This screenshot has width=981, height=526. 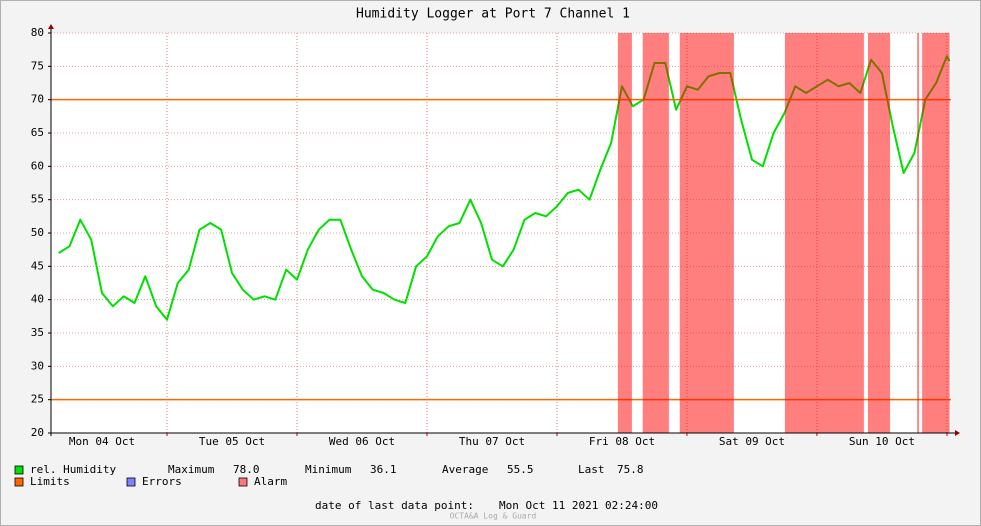 I want to click on stat-value: 55.5, so click(x=520, y=469).